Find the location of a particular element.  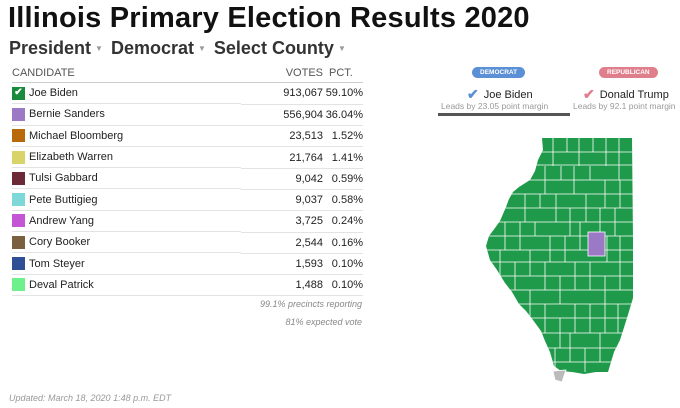

candidate-name: Elizabeth Warren is located at coordinates (71, 157).